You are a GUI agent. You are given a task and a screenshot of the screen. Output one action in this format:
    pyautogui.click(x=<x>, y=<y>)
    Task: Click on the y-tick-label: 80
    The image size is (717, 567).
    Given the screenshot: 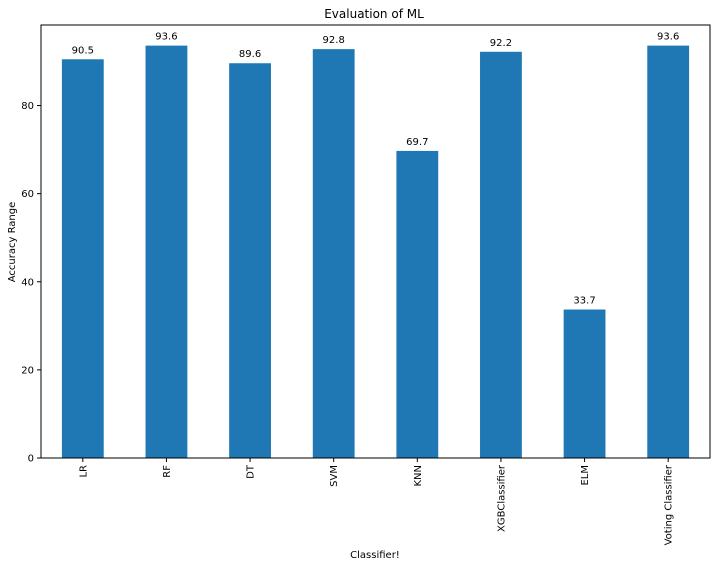 What is the action you would take?
    pyautogui.click(x=27, y=106)
    